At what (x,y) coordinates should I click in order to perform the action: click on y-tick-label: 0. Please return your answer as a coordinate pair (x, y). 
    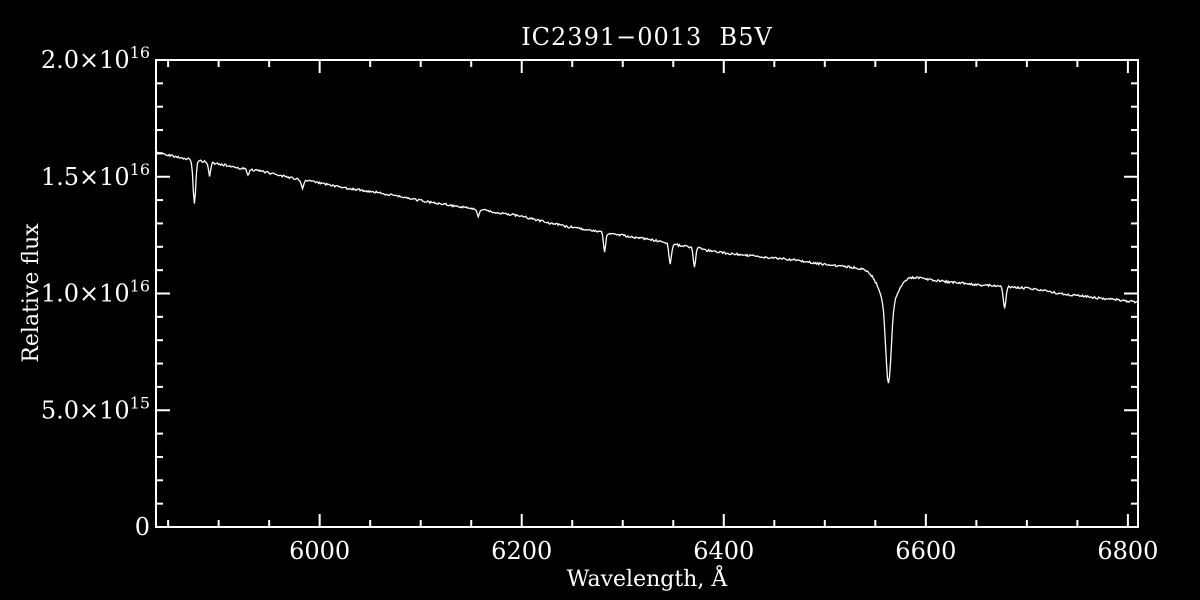
    Looking at the image, I should click on (142, 527).